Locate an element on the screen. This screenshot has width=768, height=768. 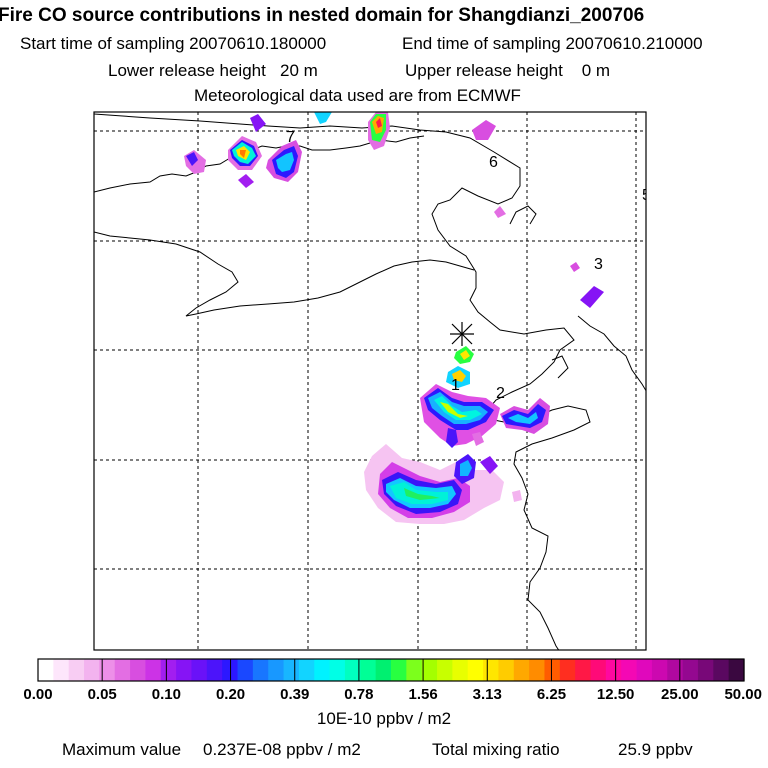
total-mixing-ratio-value: 25.9 ppbv is located at coordinates (655, 749).